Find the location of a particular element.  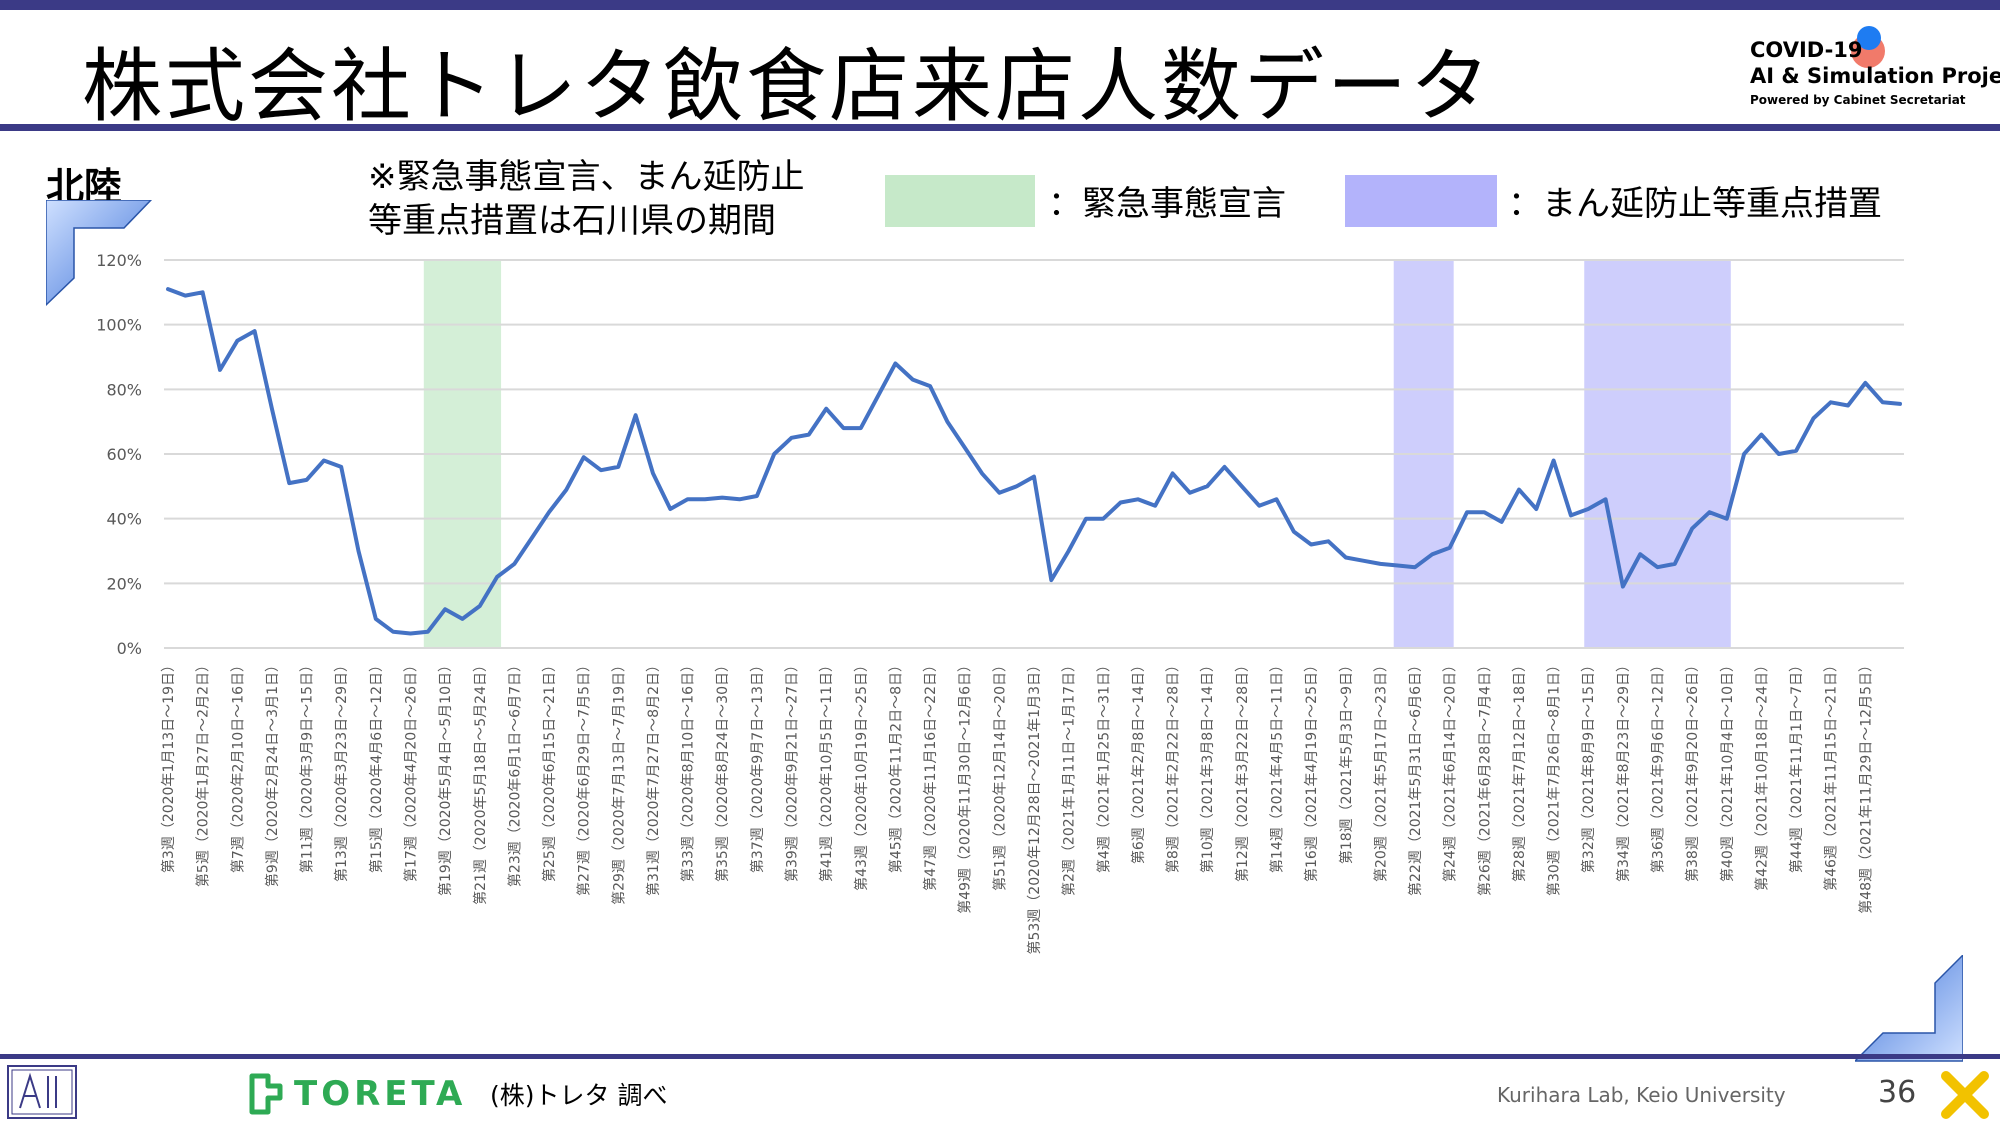

x-tick-label: 第21週（2020年5月18日～5月24日） is located at coordinates (480, 781).